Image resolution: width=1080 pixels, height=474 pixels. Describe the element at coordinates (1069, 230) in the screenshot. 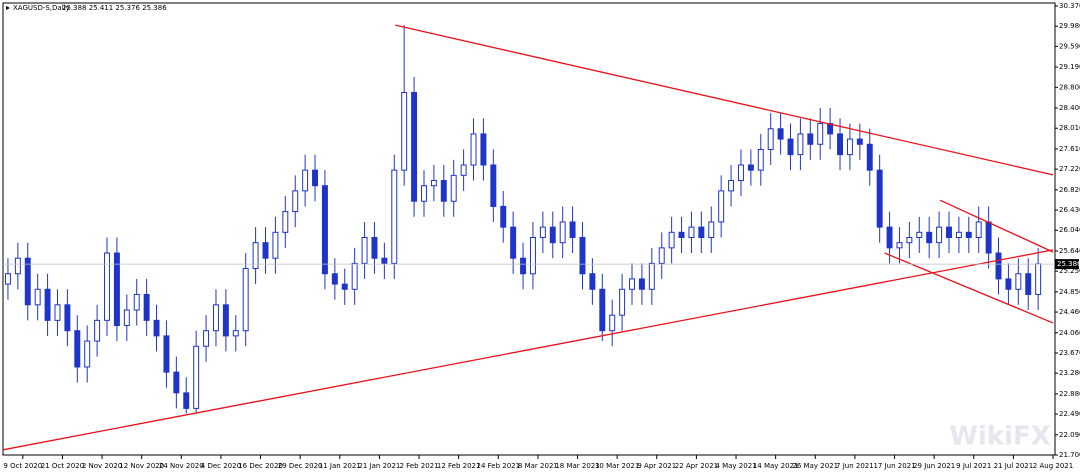

I see `y-tick-label: 26.040` at that location.